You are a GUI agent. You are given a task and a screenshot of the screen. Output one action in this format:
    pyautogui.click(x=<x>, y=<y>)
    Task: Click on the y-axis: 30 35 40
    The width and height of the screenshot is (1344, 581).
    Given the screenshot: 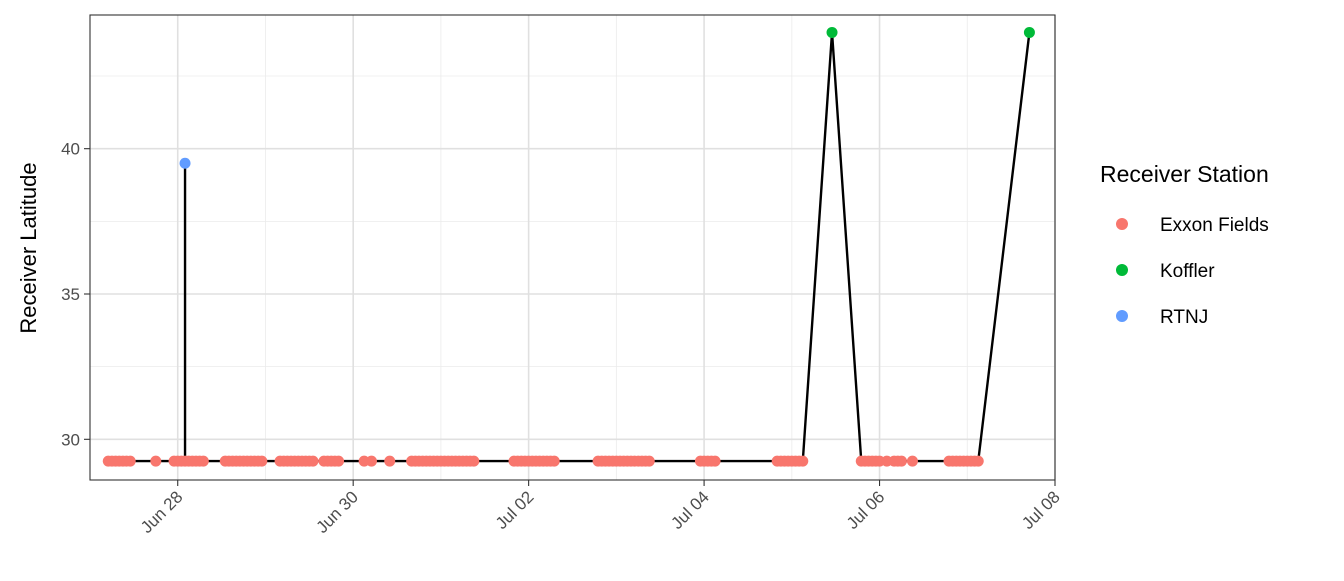 What is the action you would take?
    pyautogui.click(x=75, y=294)
    